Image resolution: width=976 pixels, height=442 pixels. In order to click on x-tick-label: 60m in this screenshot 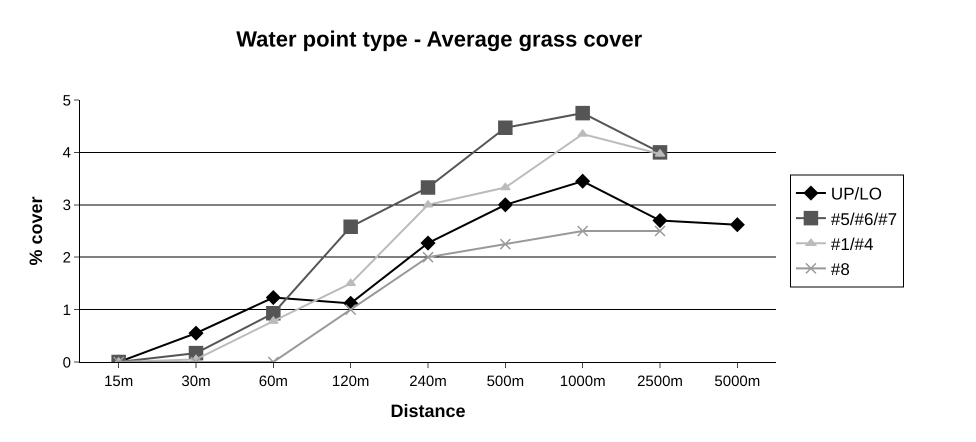, I will do `click(273, 381)`.